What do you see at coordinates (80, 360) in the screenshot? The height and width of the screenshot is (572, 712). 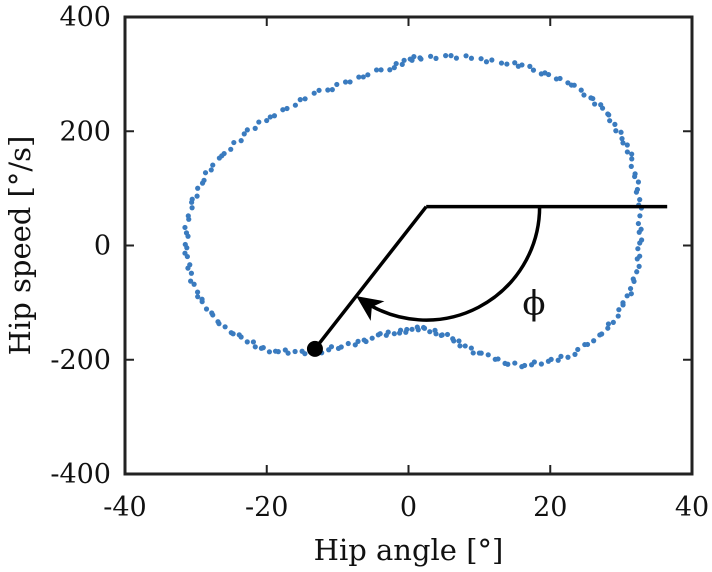 I see `y-tick-label: -200` at bounding box center [80, 360].